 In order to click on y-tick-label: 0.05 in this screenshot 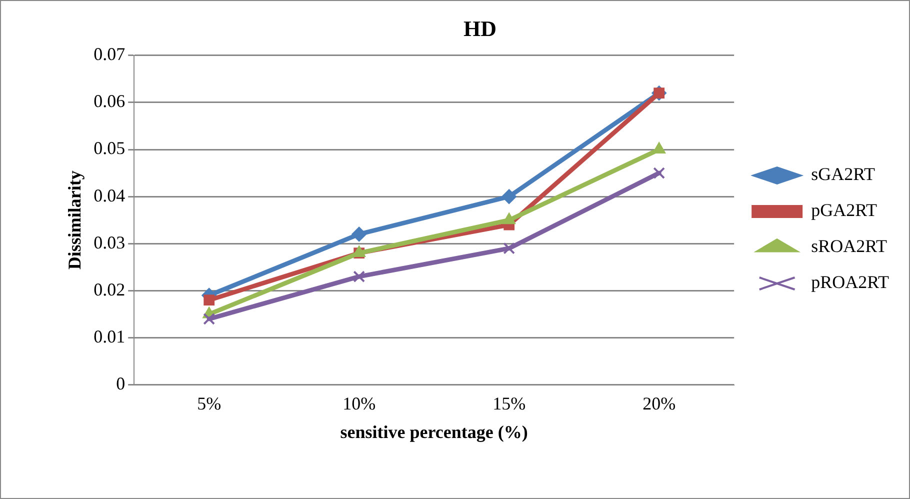, I will do `click(110, 148)`.